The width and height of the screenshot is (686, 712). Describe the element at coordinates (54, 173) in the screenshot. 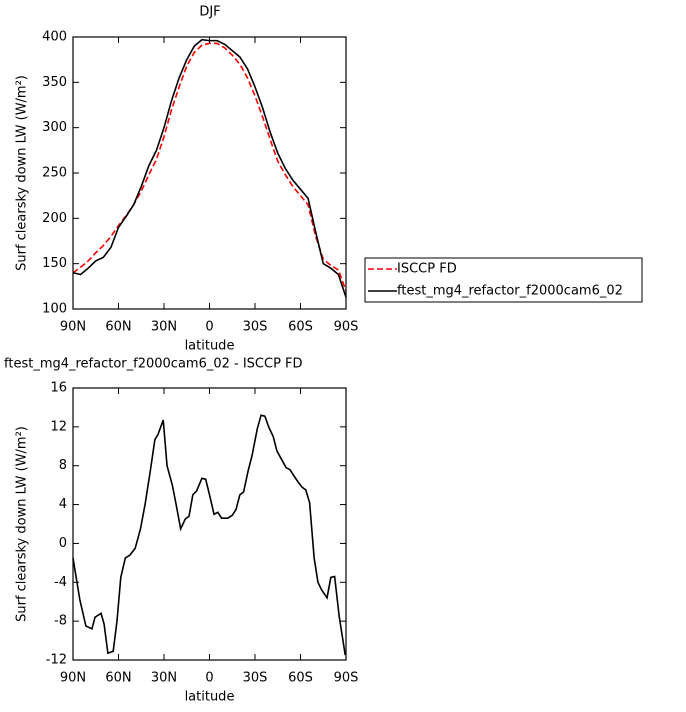

I see `y-tick-label: 250` at that location.